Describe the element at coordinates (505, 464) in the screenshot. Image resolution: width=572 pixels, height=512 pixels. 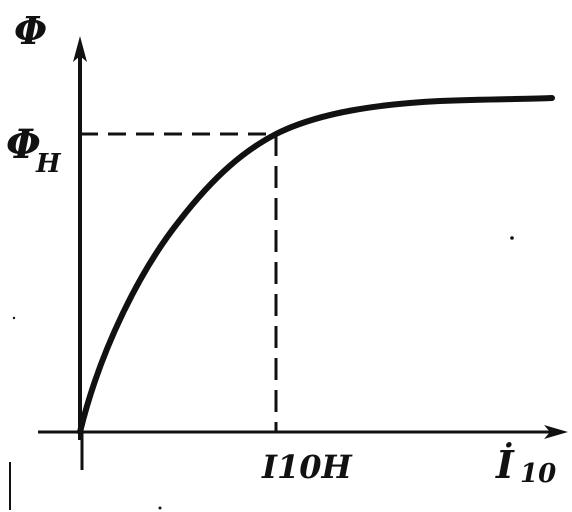
I see `x-axis-label-main: İ` at that location.